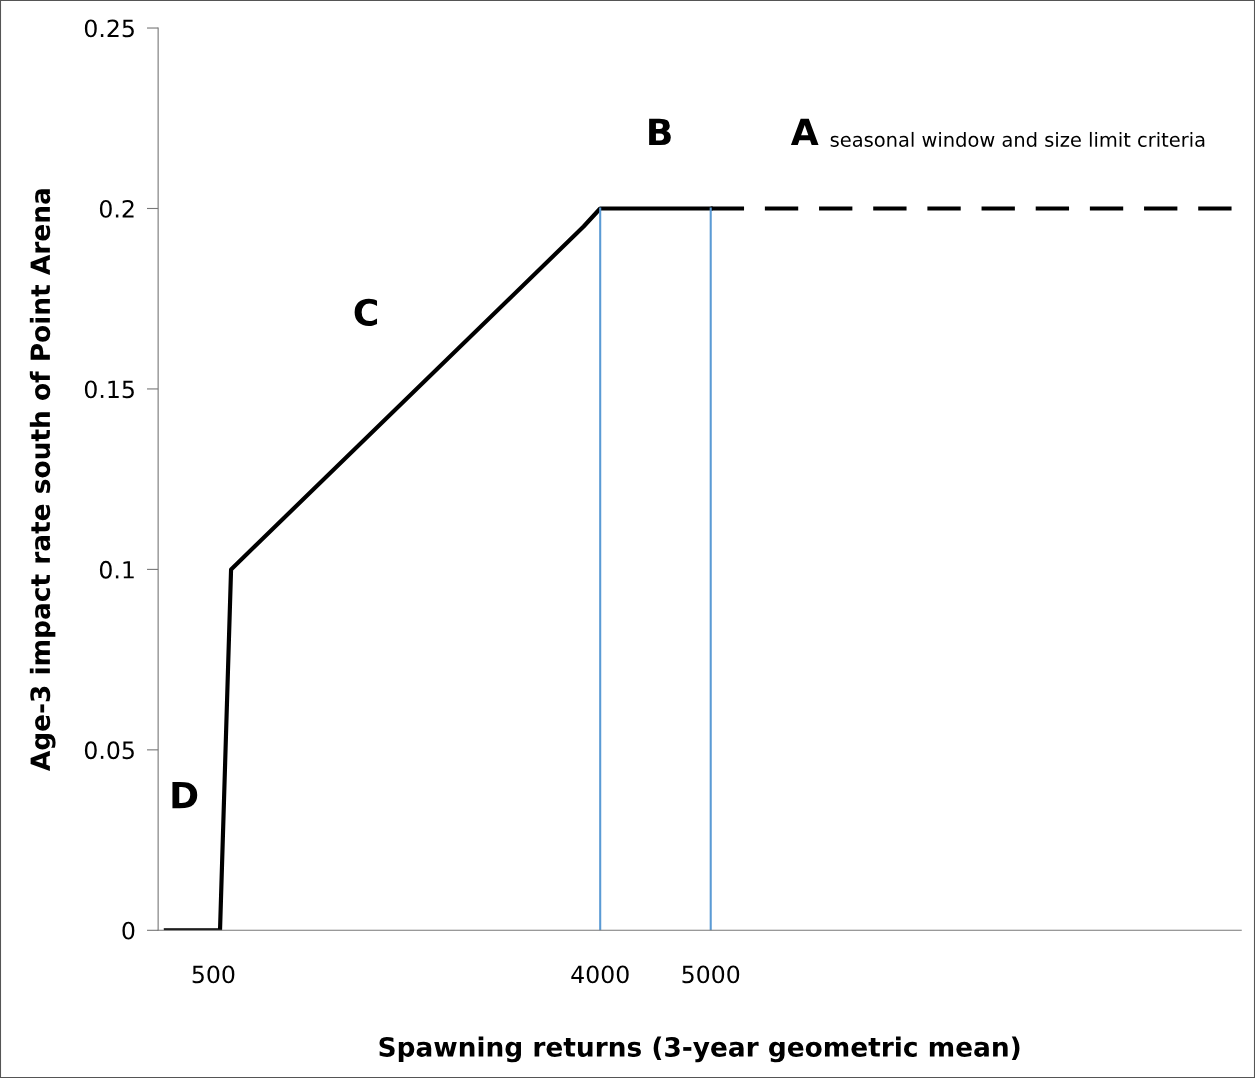 The height and width of the screenshot is (1078, 1255). I want to click on x-tick-label: 5000, so click(711, 974).